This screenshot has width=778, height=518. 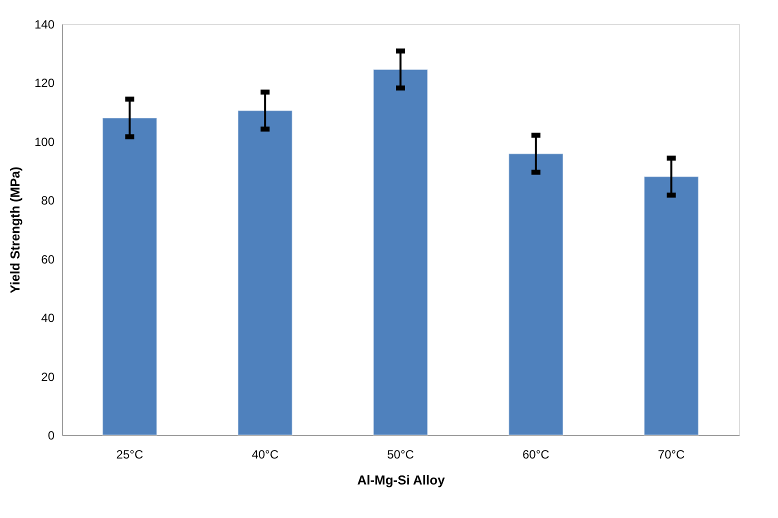 I want to click on y-tick-label: 140, so click(x=44, y=25).